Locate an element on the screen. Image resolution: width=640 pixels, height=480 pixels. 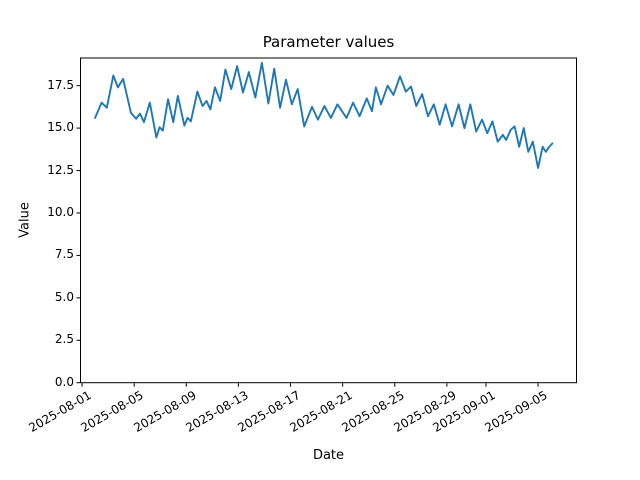
y-tick-label: 15.0 is located at coordinates (60, 127).